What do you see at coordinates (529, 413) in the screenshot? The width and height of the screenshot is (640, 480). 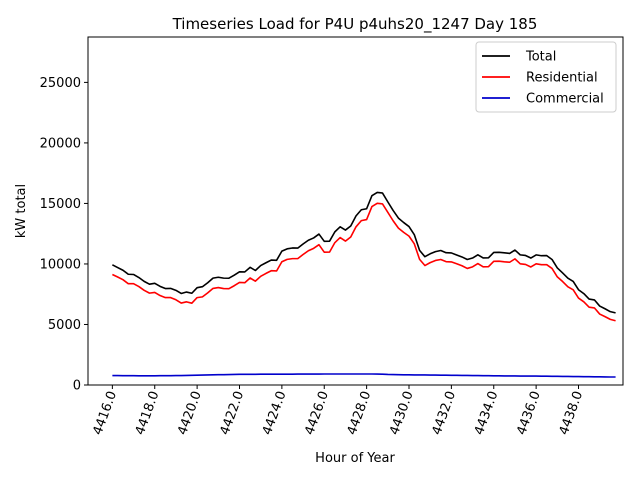 I see `x-tick-label: 4436.0` at bounding box center [529, 413].